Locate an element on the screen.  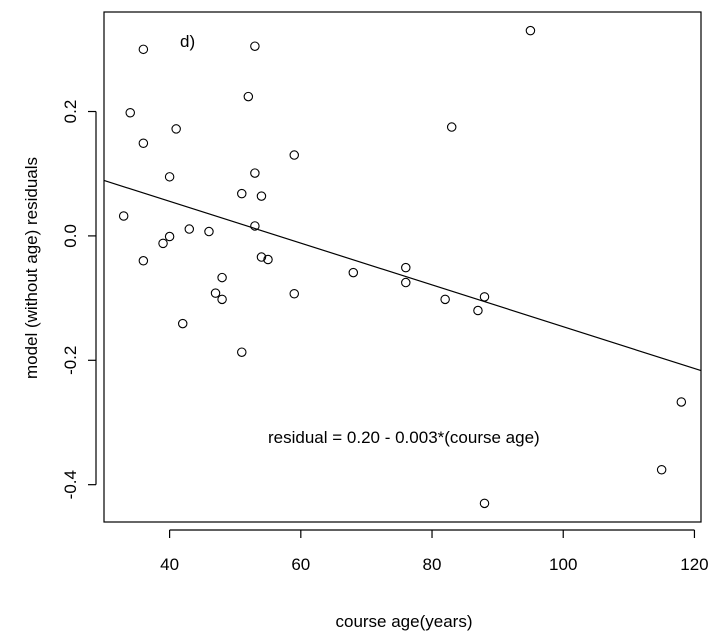
x-tick-label: 40 is located at coordinates (169, 564).